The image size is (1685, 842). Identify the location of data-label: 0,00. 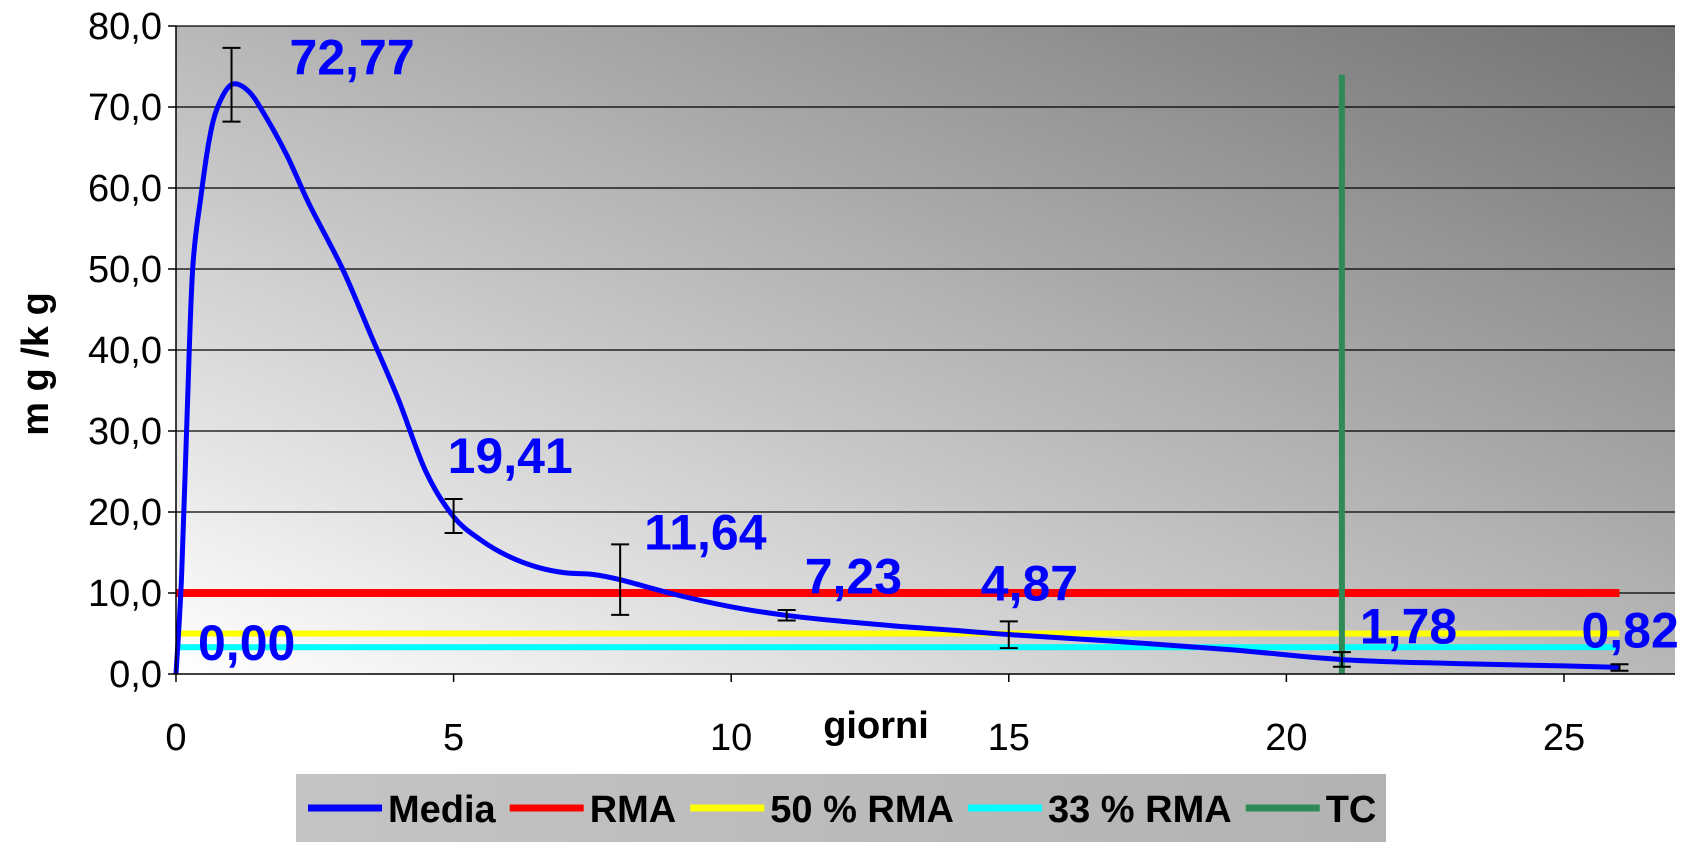
(246, 643).